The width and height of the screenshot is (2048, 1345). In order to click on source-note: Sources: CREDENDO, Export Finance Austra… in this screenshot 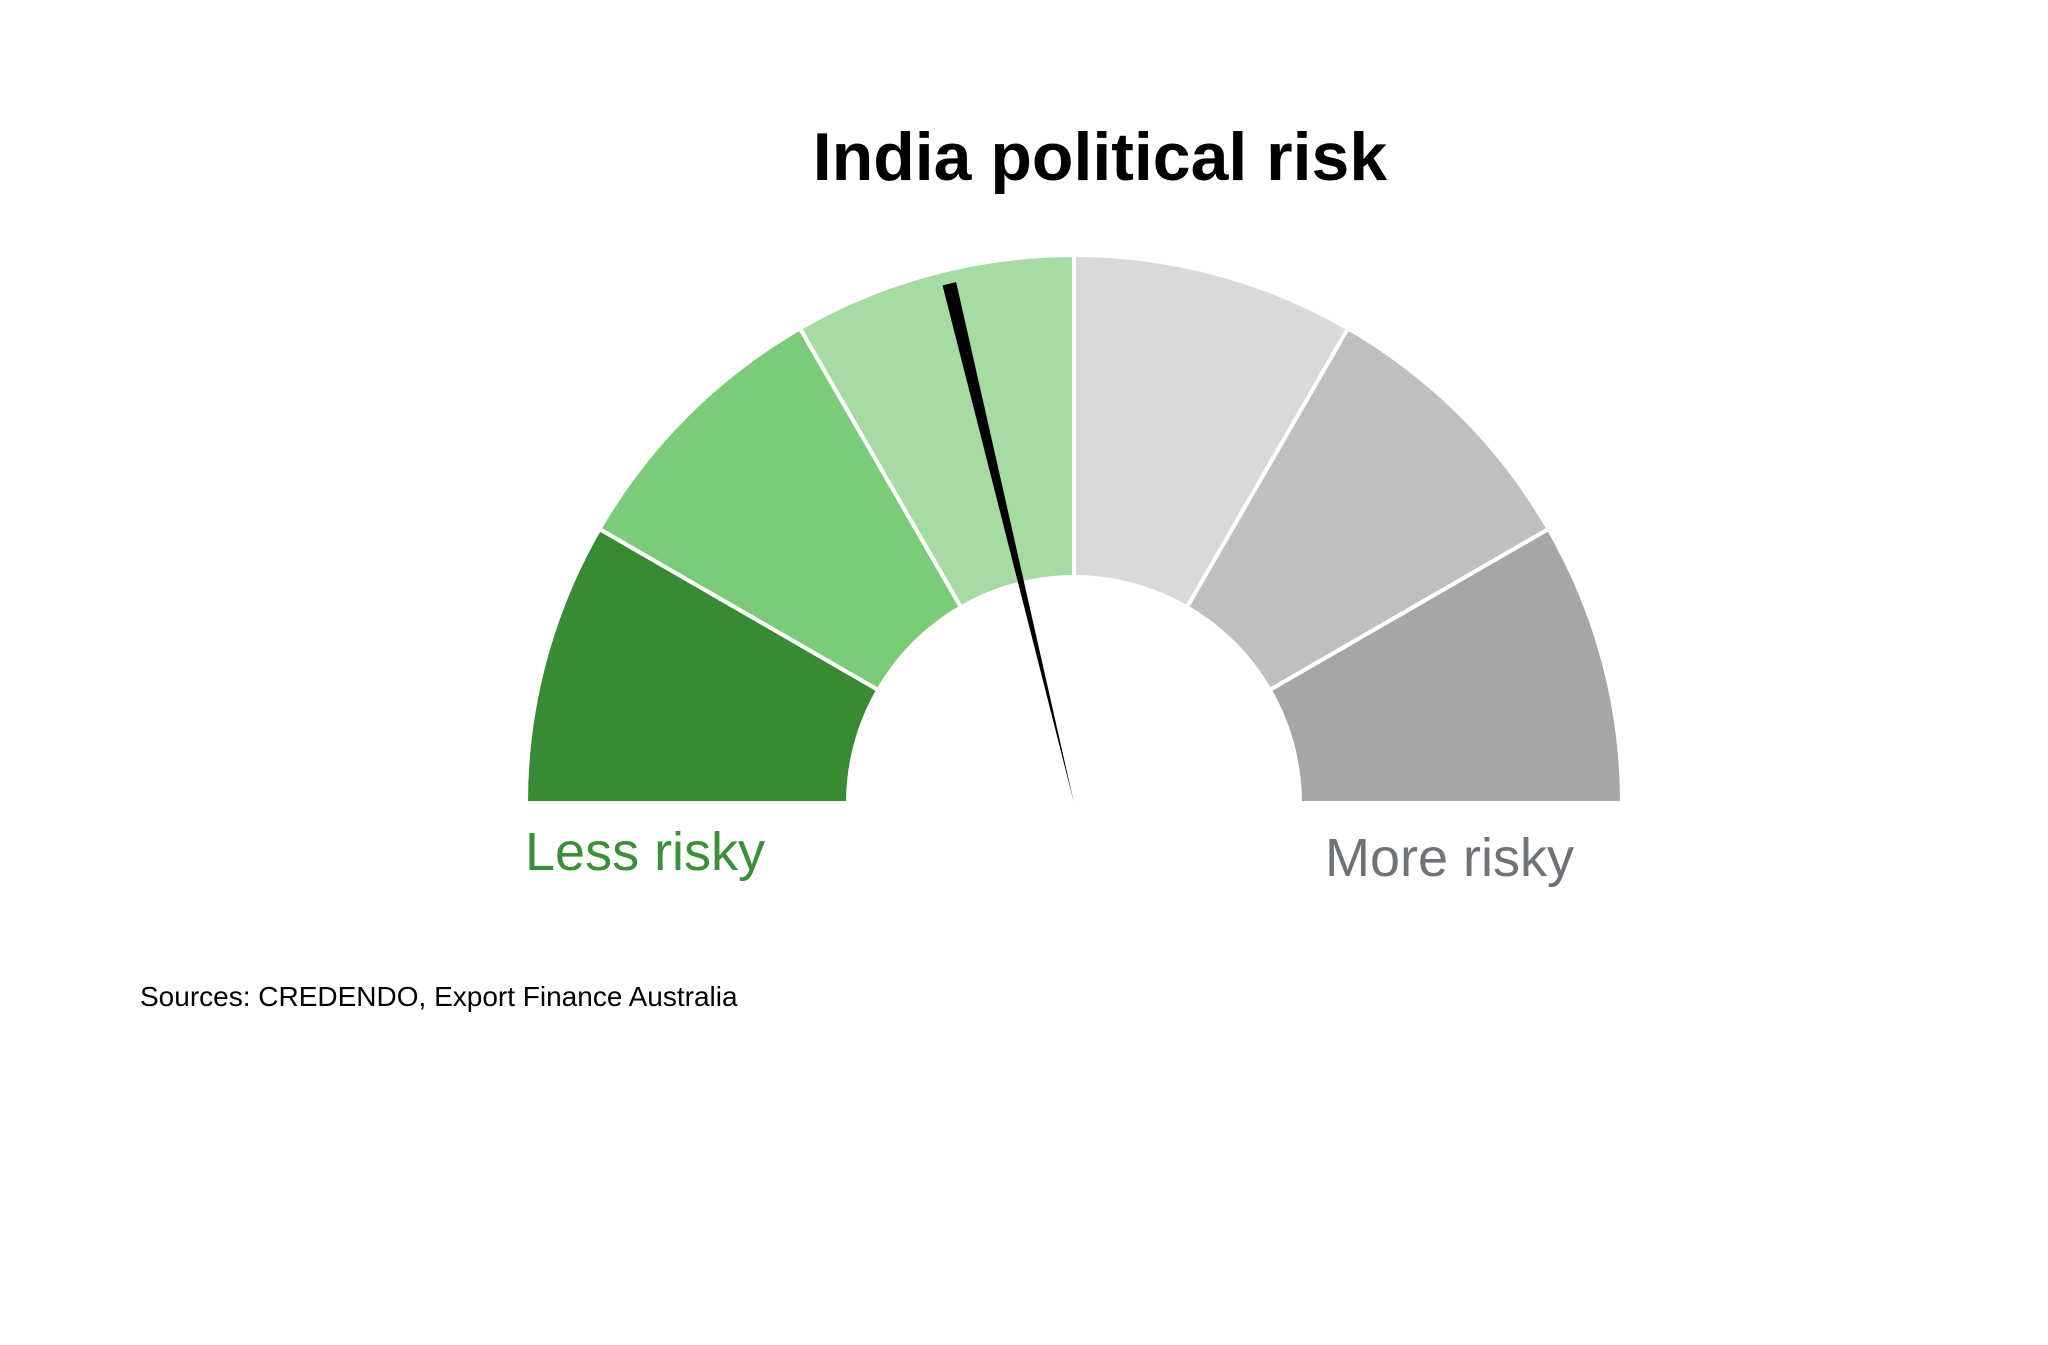, I will do `click(439, 996)`.